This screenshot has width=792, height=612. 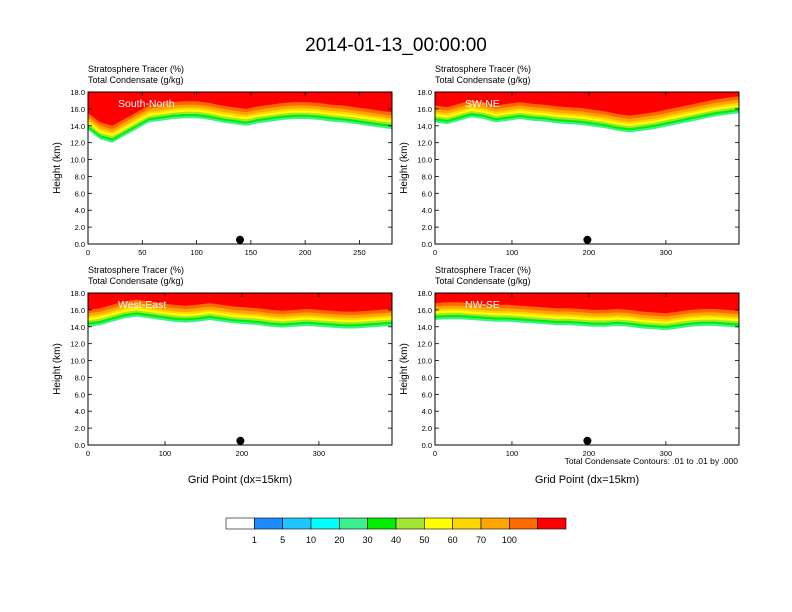 I want to click on plot-area: South-North, so click(x=240, y=168).